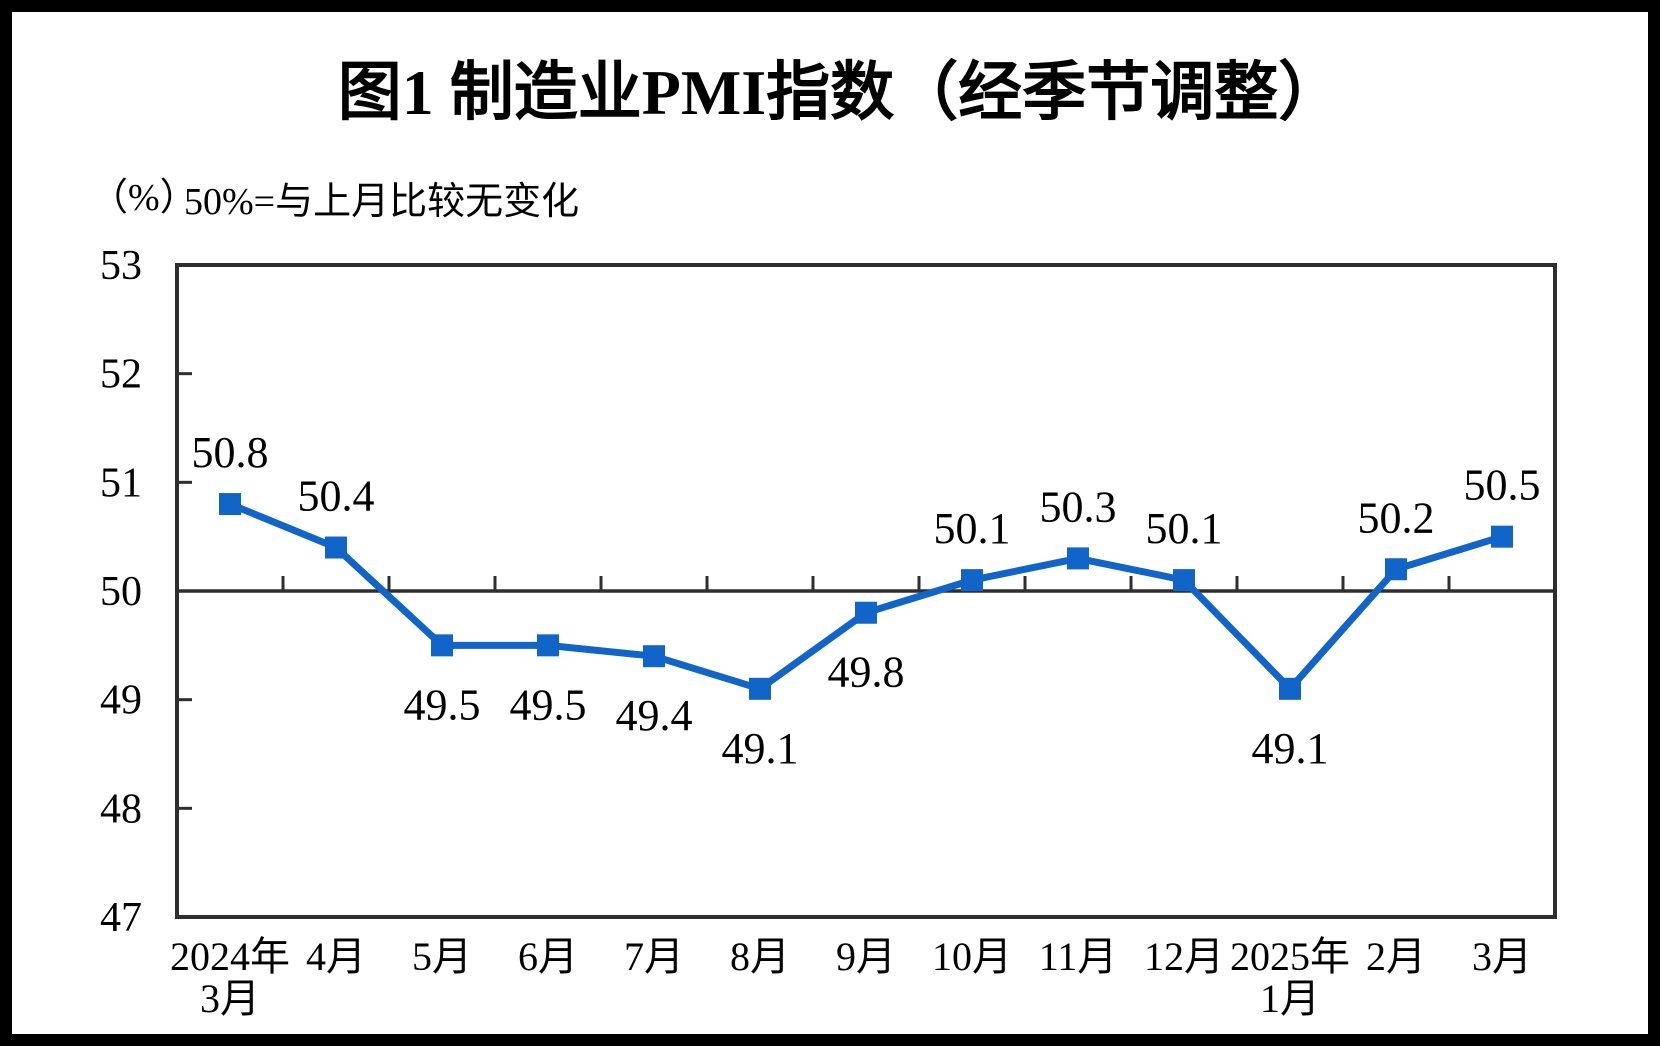 Image resolution: width=1660 pixels, height=1058 pixels. I want to click on x-axis-label: 1月, so click(1290, 998).